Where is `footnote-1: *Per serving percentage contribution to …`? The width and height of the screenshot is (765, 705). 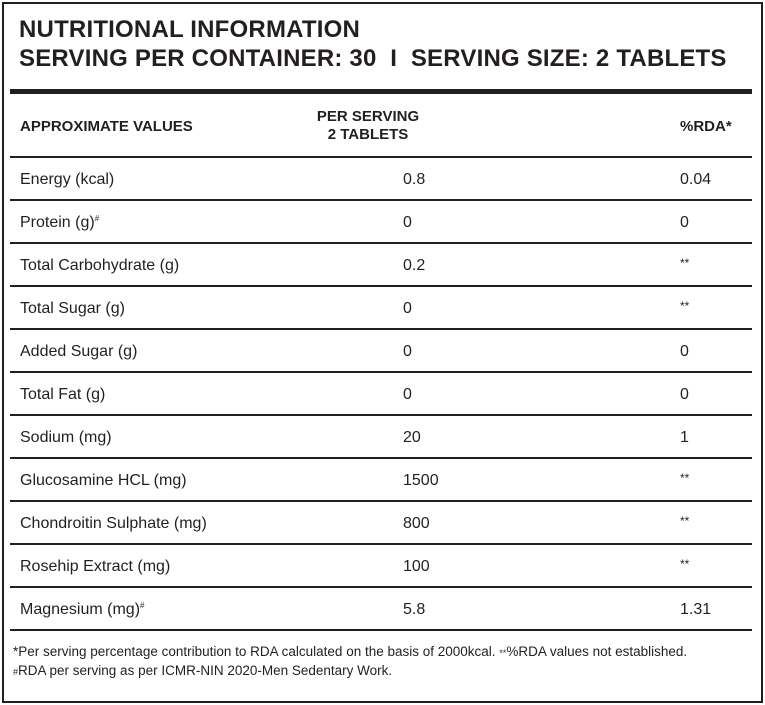 footnote-1: *Per serving percentage contribution to … is located at coordinates (350, 652).